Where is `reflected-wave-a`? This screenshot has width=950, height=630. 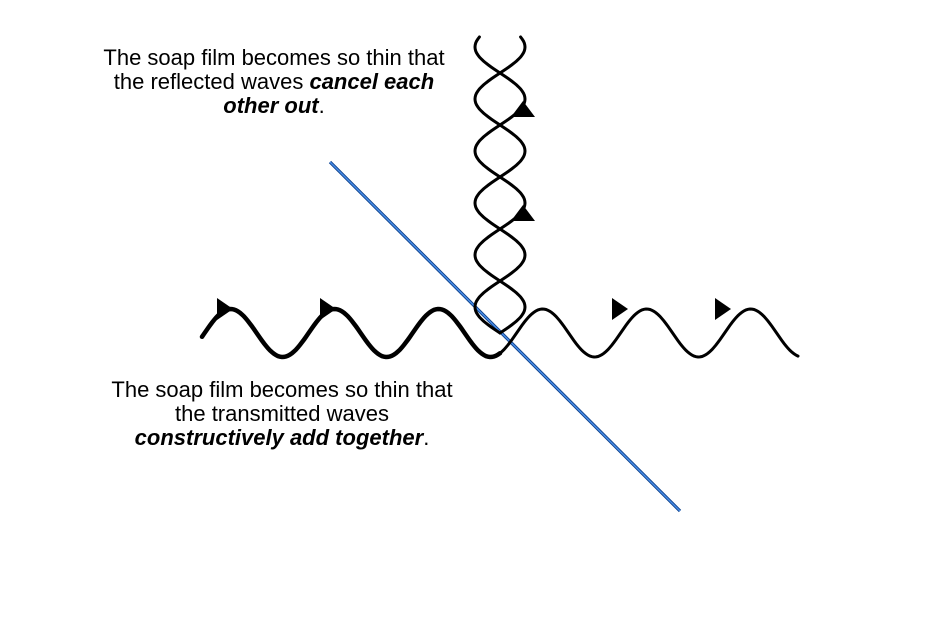
reflected-wave-a is located at coordinates (500, 185).